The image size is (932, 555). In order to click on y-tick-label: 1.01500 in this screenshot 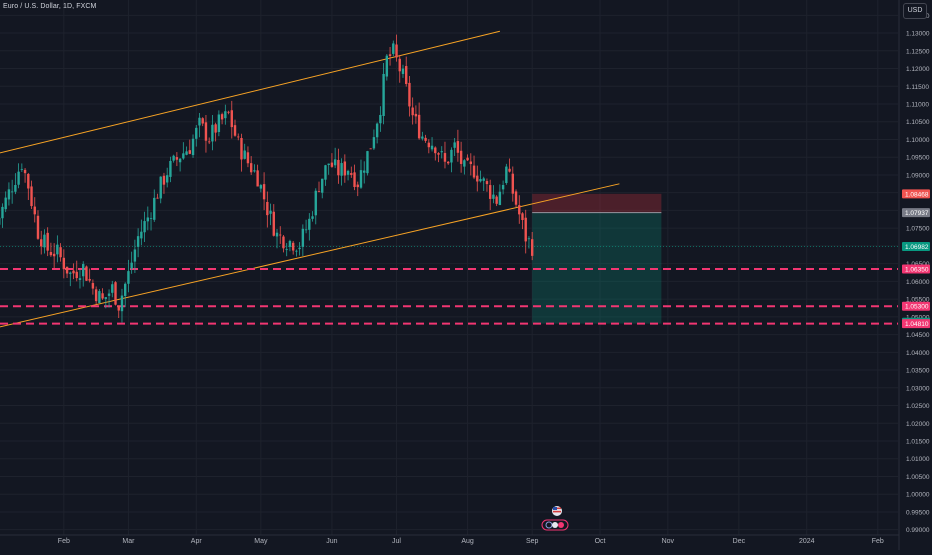, I will do `click(918, 441)`.